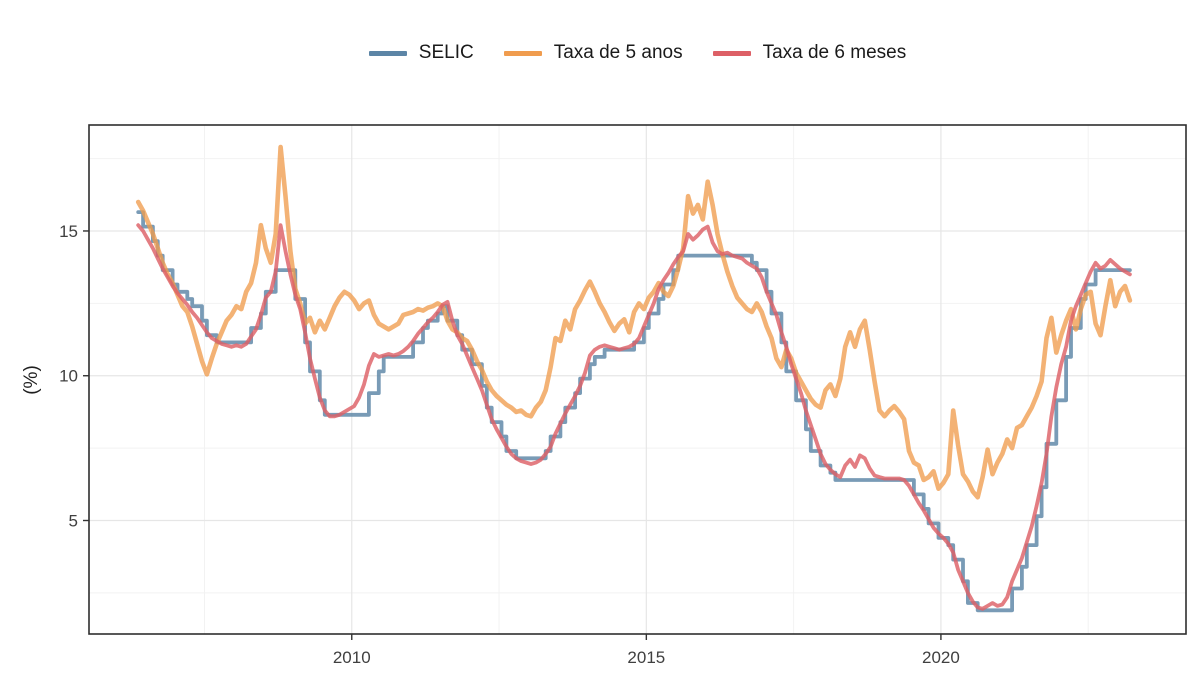  What do you see at coordinates (646, 657) in the screenshot?
I see `x-tick-label: 2015` at bounding box center [646, 657].